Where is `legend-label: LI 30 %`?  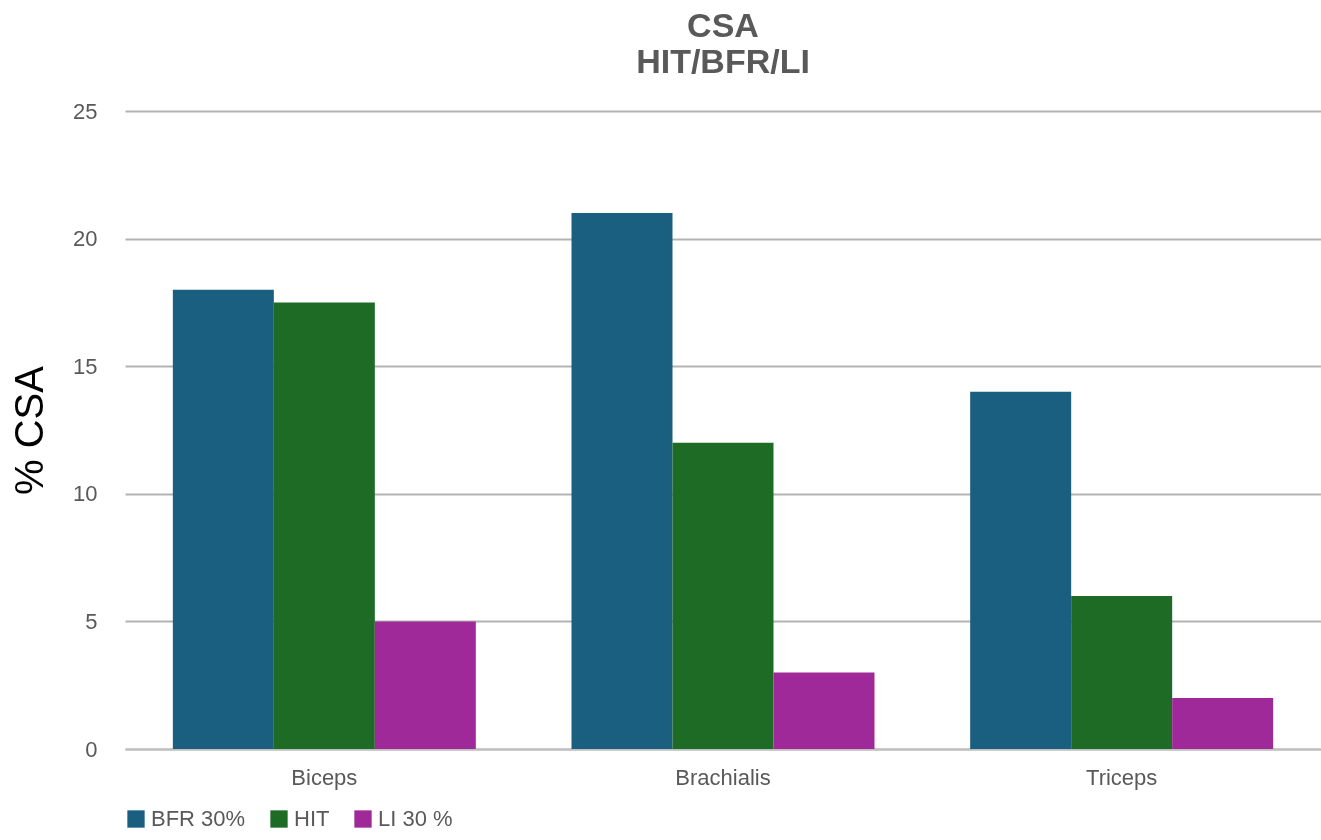
legend-label: LI 30 % is located at coordinates (415, 818).